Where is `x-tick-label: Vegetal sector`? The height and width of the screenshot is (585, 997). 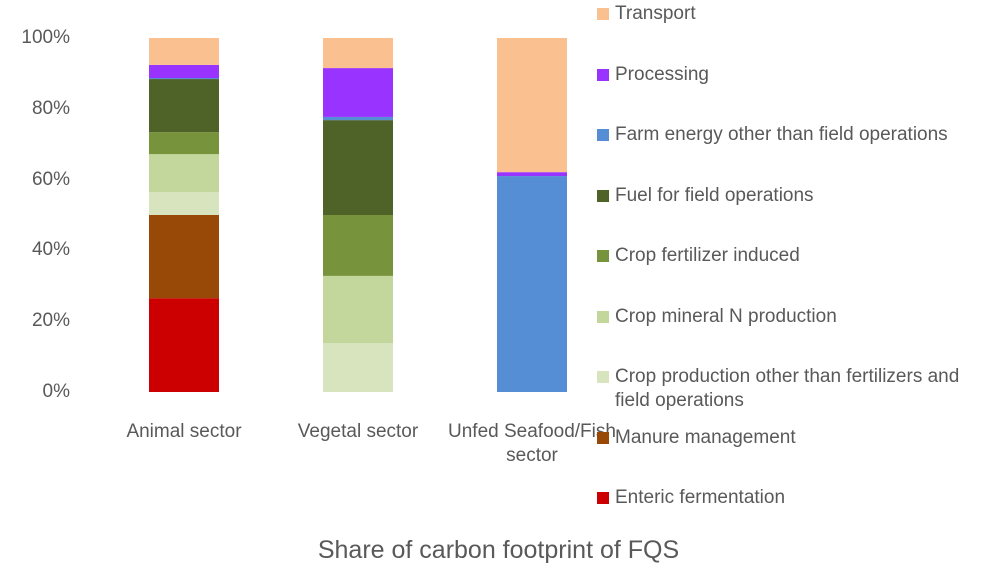
x-tick-label: Vegetal sector is located at coordinates (358, 431).